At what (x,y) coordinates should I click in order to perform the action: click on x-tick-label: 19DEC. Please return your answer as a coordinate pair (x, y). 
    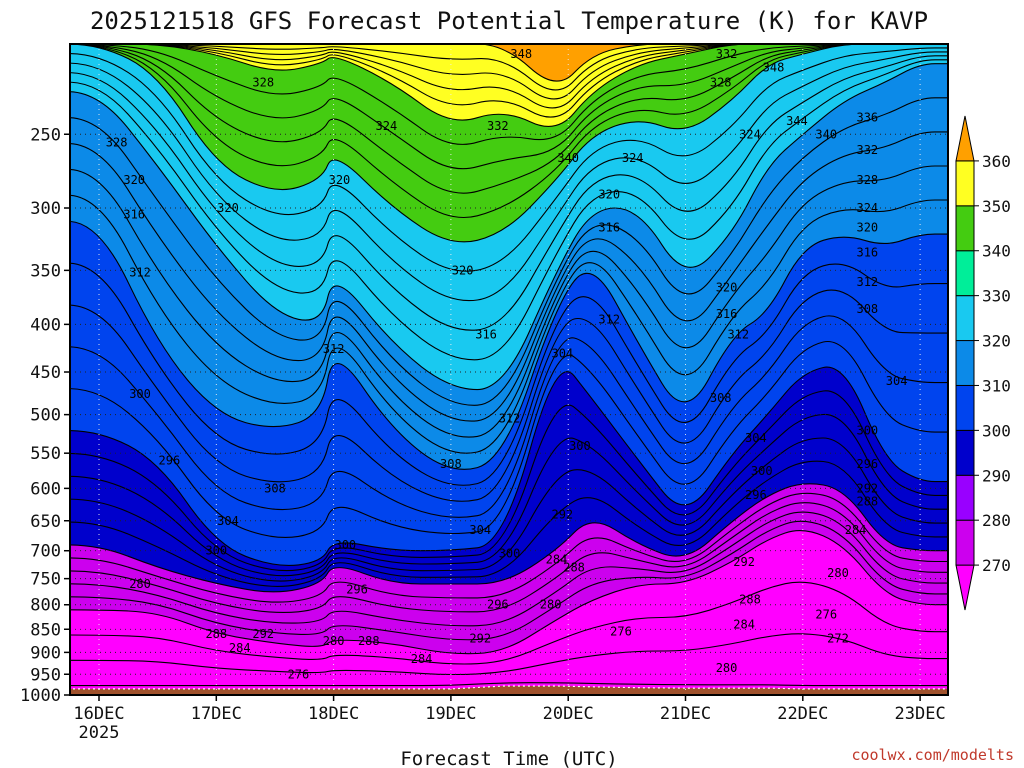
    Looking at the image, I should click on (450, 714).